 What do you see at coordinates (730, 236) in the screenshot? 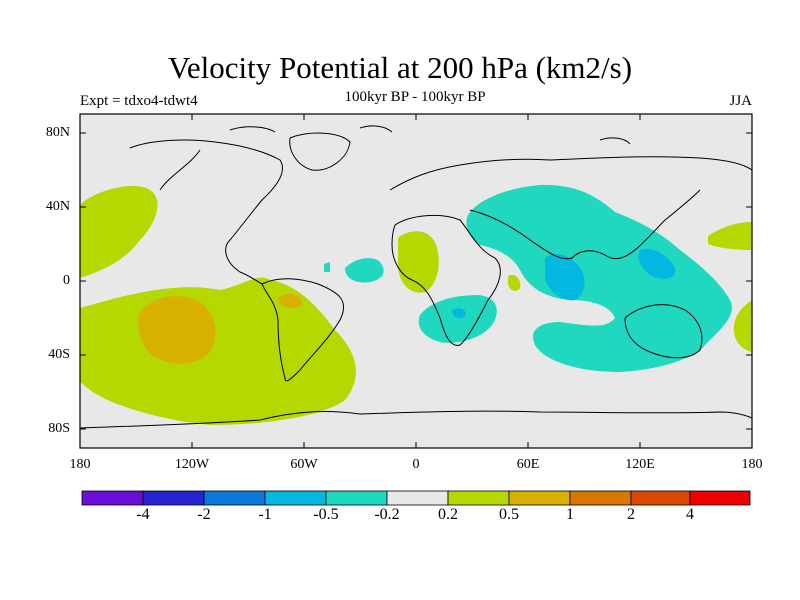
I see `region-west-pacific-positive` at bounding box center [730, 236].